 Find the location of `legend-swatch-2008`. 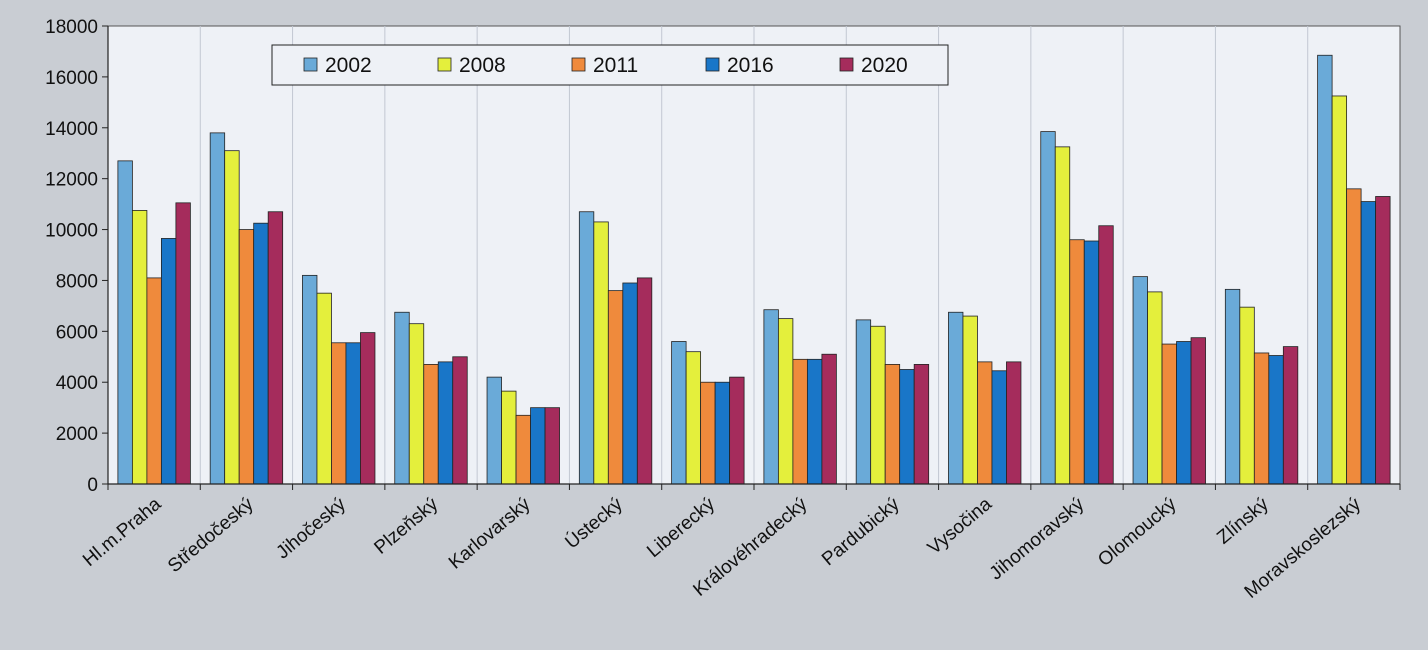

legend-swatch-2008 is located at coordinates (444, 64).